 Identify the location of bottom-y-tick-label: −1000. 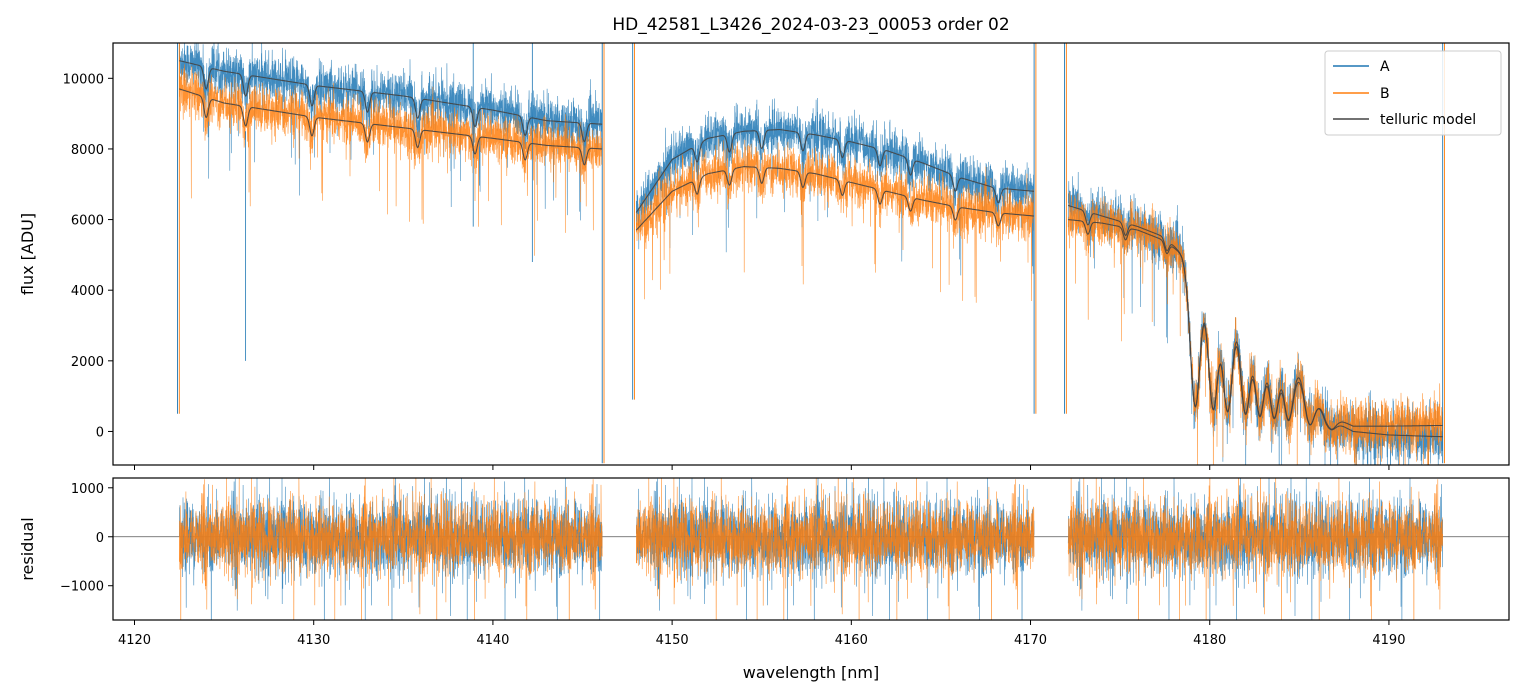
(82, 587).